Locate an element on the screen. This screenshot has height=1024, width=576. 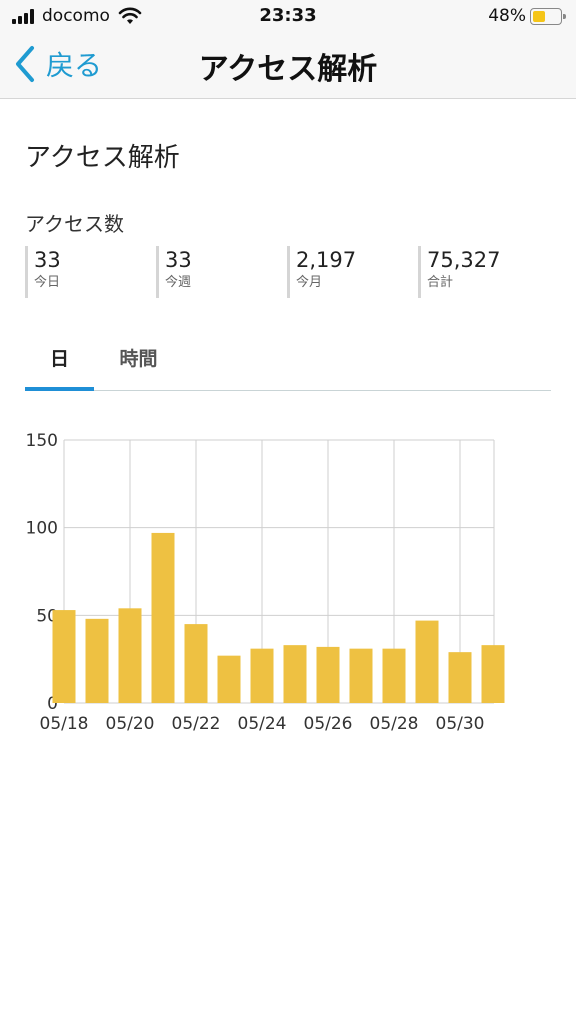
tab-hour: 時間 is located at coordinates (138, 359).